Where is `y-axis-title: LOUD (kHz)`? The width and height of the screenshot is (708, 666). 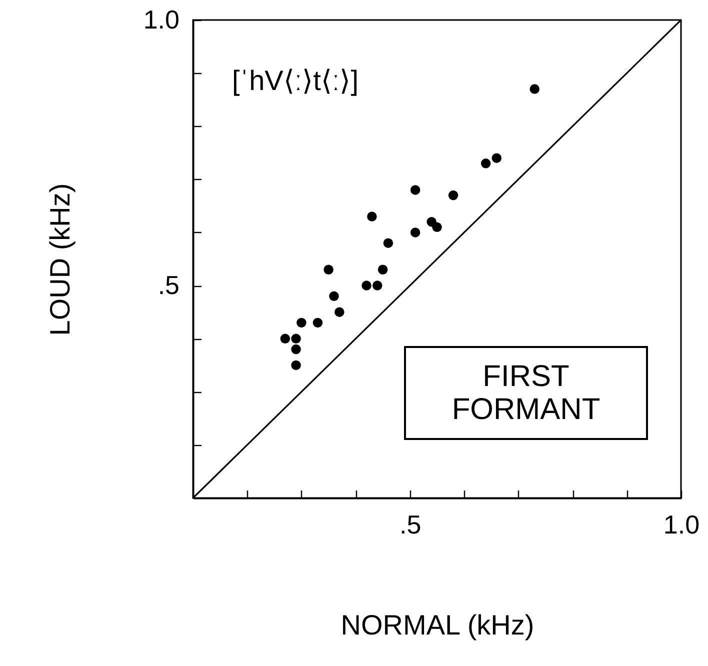
y-axis-title: LOUD (kHz) is located at coordinates (60, 259).